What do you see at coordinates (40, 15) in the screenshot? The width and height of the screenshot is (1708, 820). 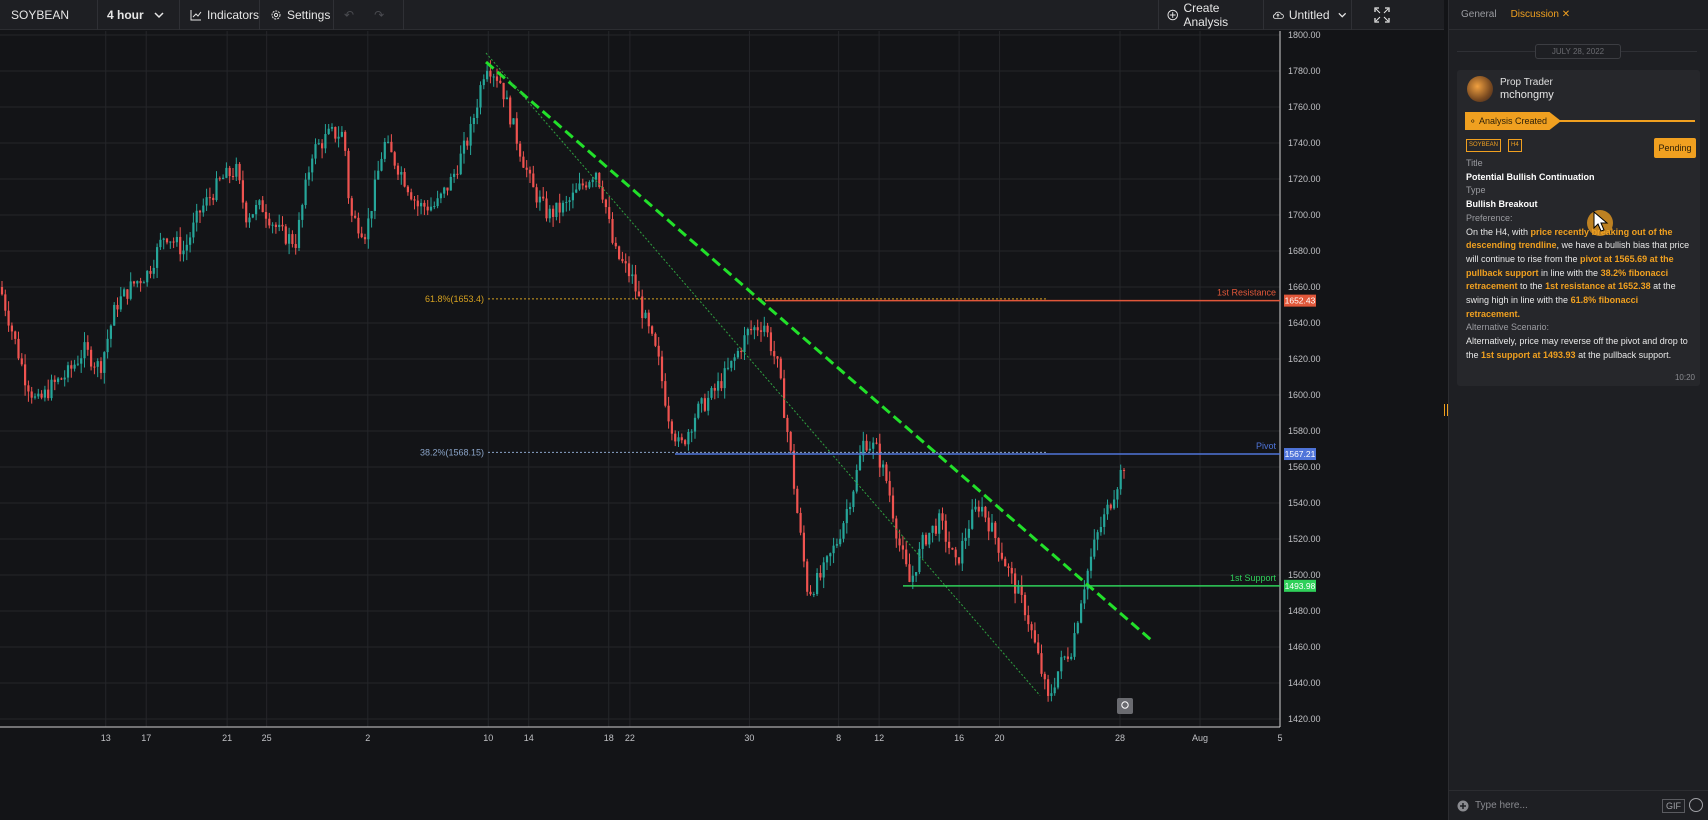 I see `symbol-label: SOYBEAN` at bounding box center [40, 15].